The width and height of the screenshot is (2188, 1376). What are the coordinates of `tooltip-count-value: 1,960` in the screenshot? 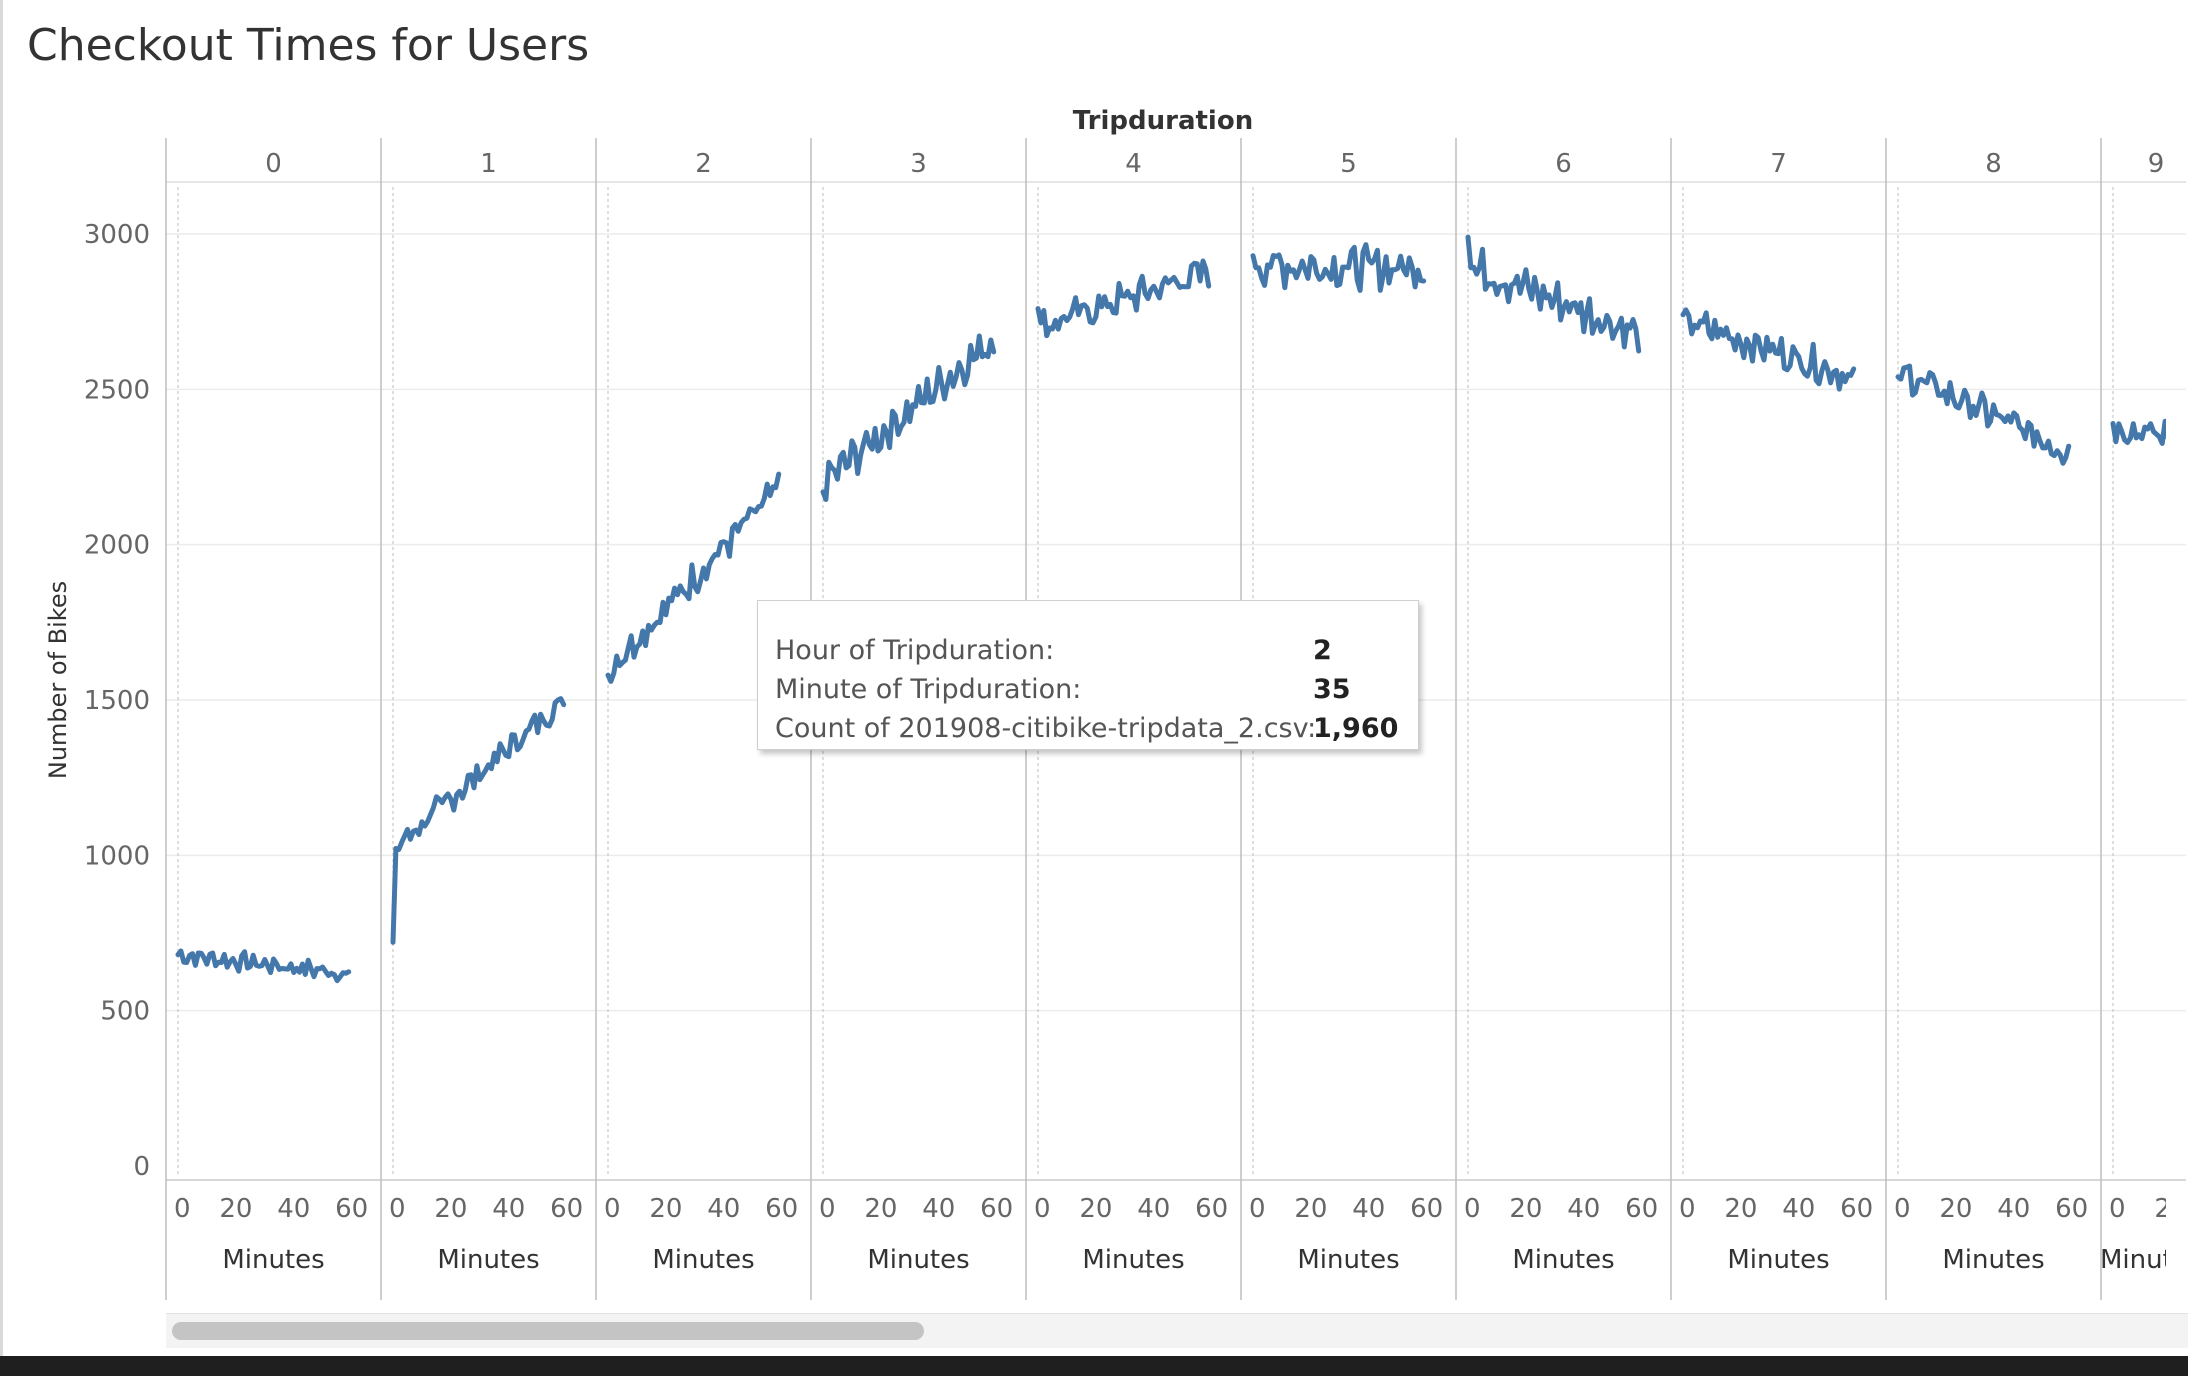 It's located at (1356, 728).